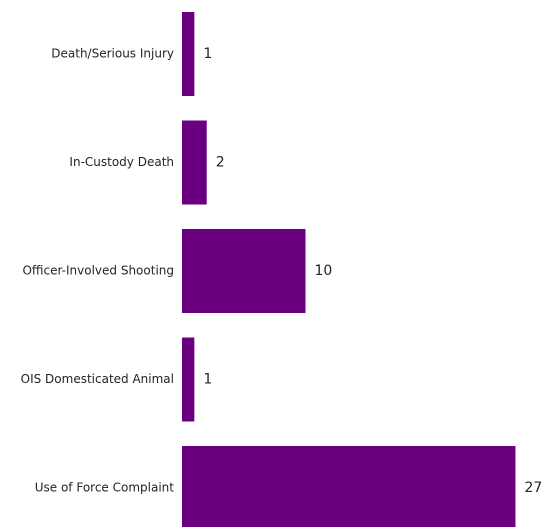 The width and height of the screenshot is (543, 527). I want to click on category-label-officer-involved-shooting: Officer-Involved Shooting, so click(98, 271).